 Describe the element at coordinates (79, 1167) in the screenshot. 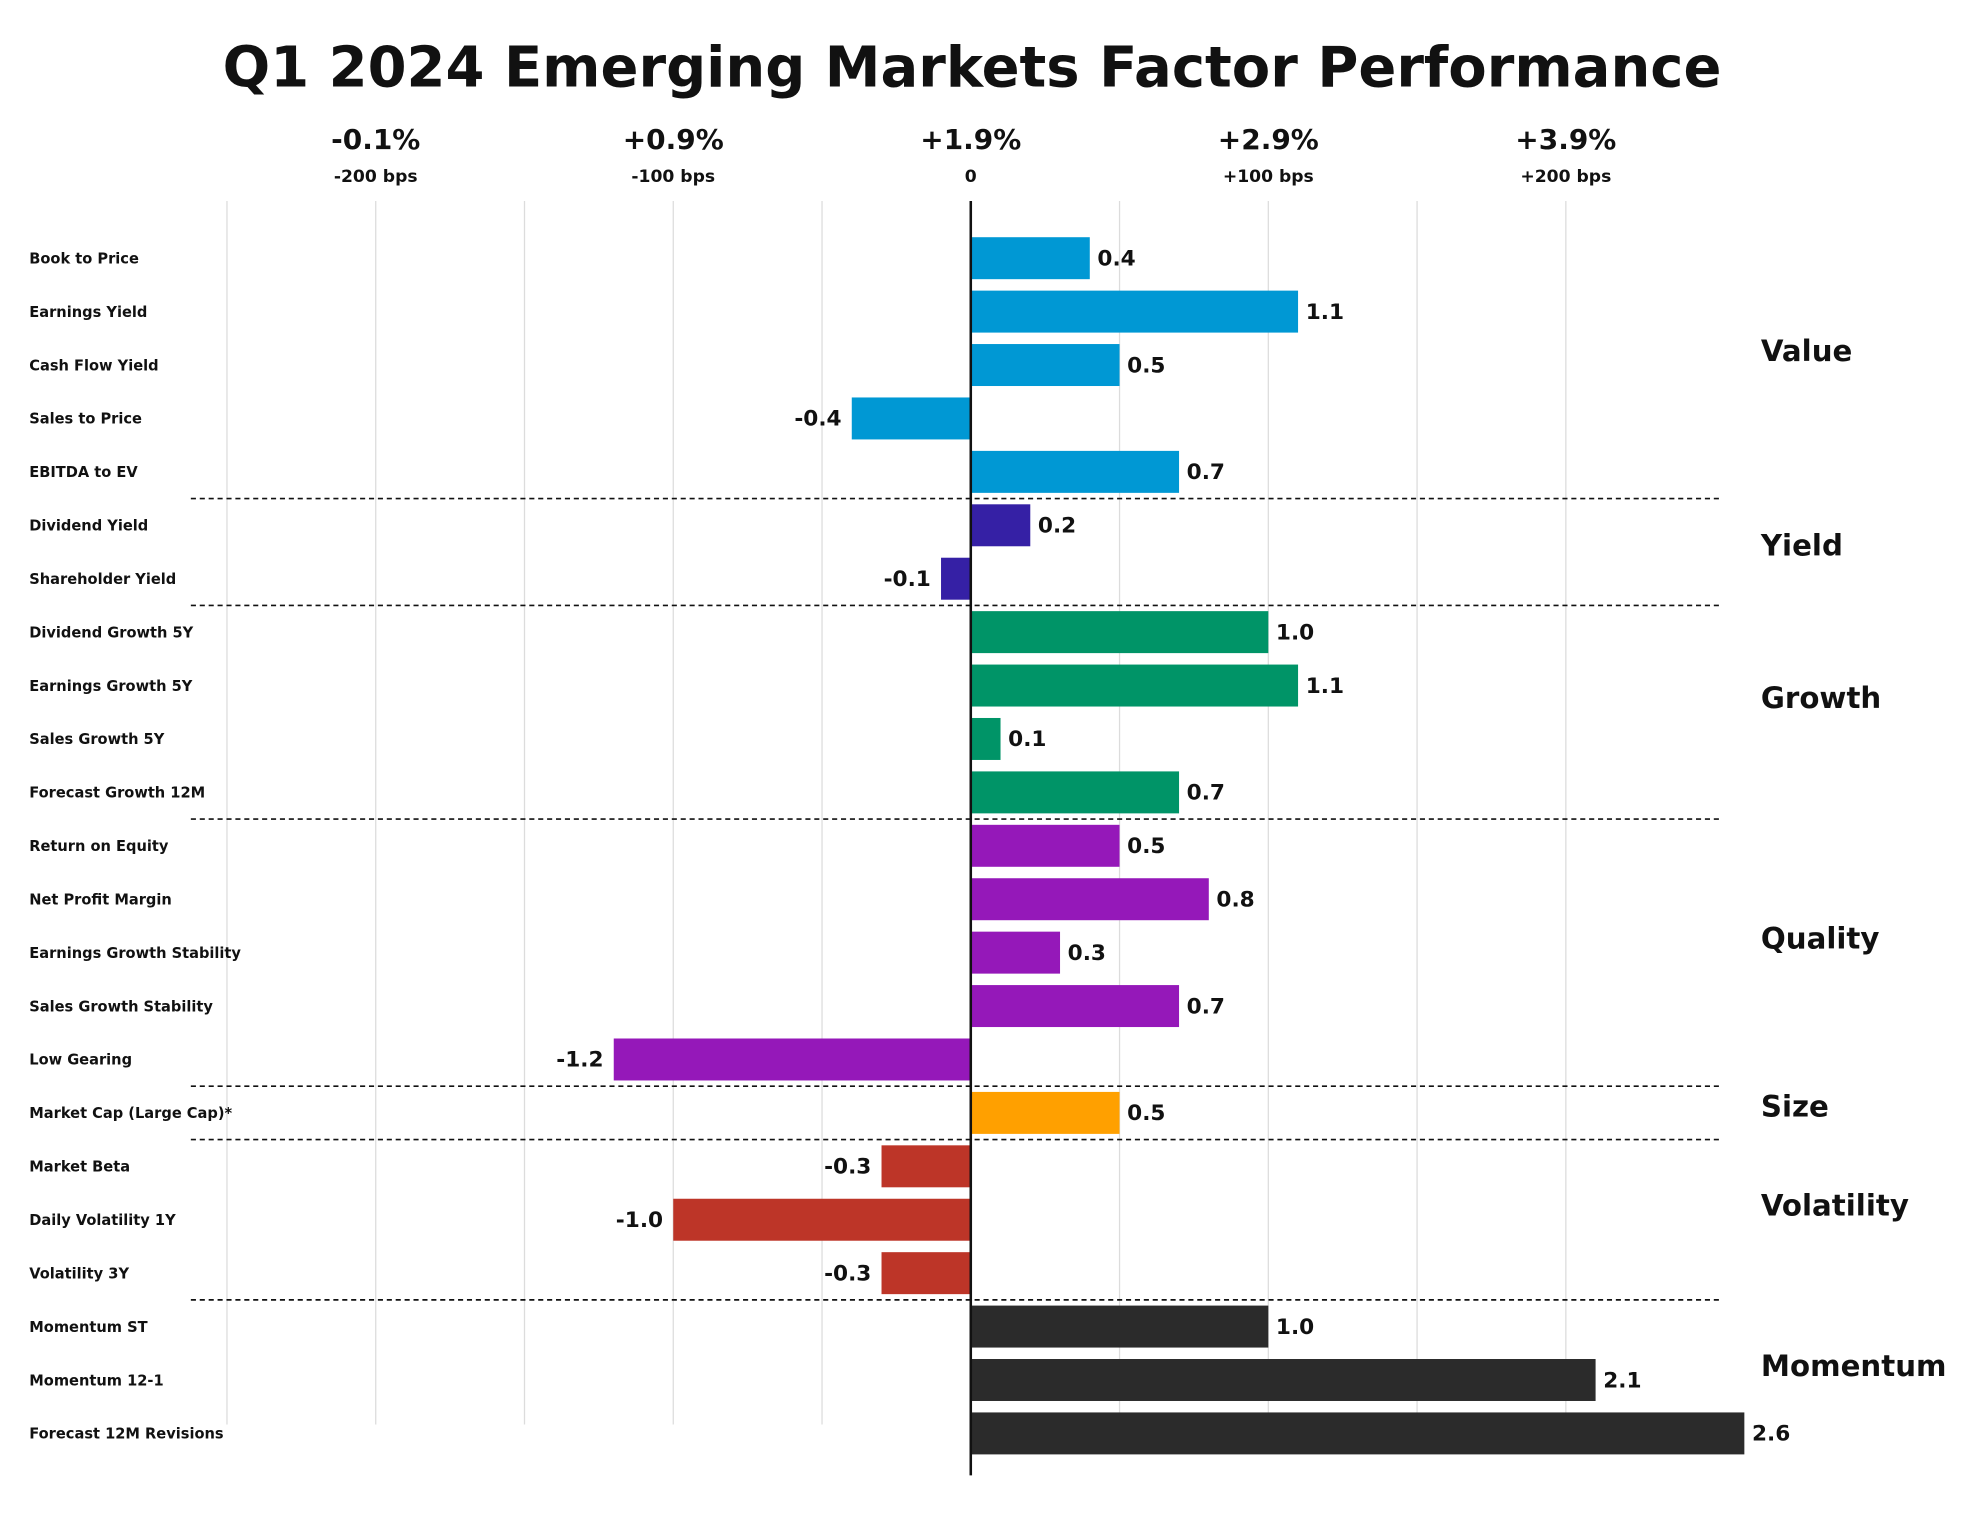

I see `category-label: Market Beta` at that location.